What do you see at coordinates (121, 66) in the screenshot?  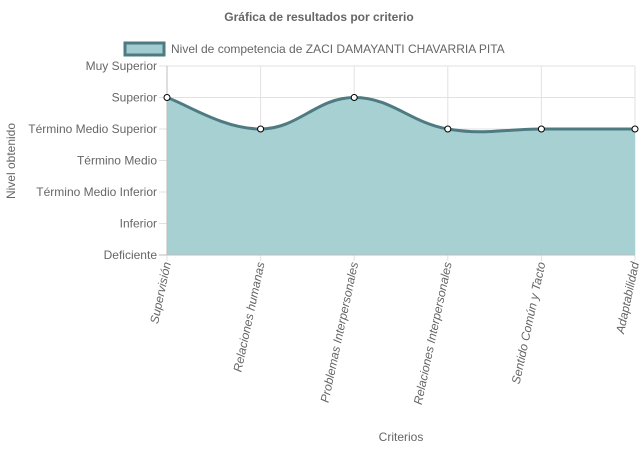 I see `y-tick-label: Muy Superior` at bounding box center [121, 66].